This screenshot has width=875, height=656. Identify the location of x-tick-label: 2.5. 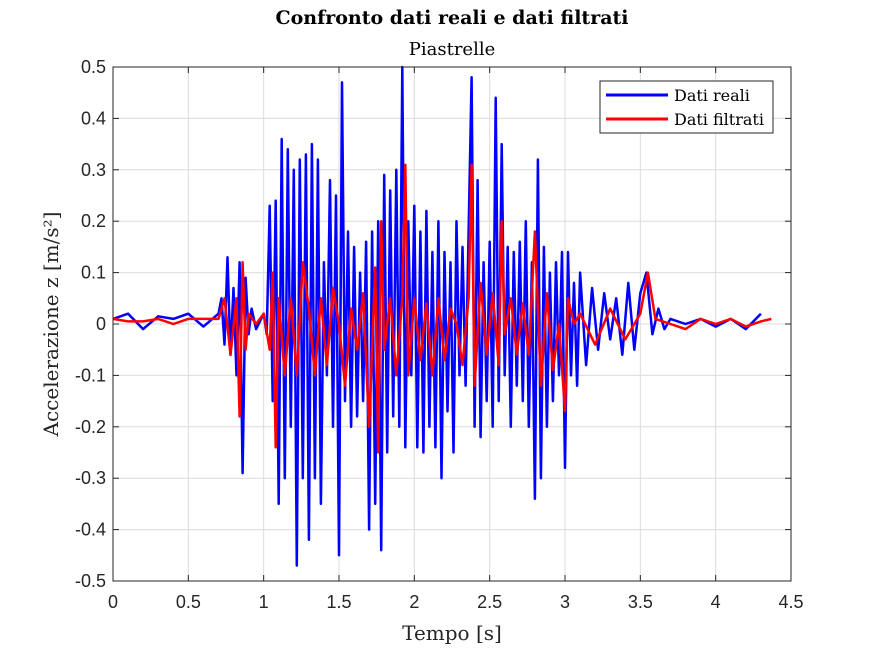
(489, 602).